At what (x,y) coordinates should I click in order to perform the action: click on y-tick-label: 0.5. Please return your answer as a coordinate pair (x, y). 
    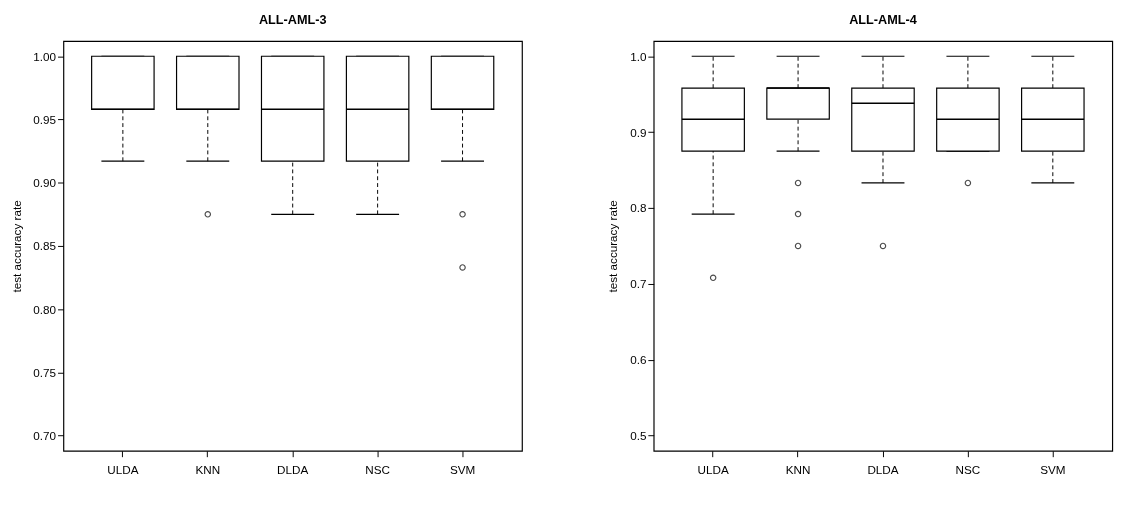
    Looking at the image, I should click on (638, 436).